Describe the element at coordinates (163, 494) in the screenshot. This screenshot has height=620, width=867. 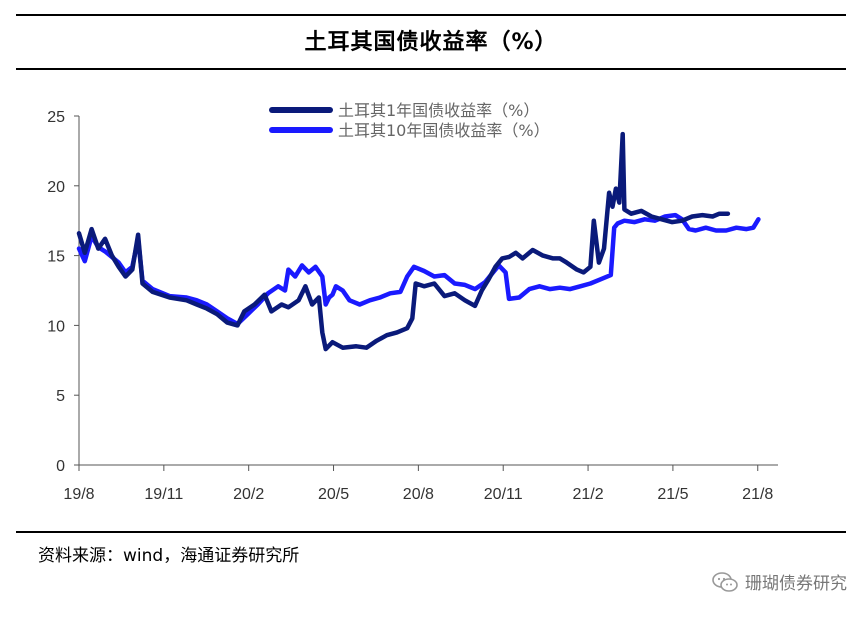
I see `x-tick-label: 19/11` at that location.